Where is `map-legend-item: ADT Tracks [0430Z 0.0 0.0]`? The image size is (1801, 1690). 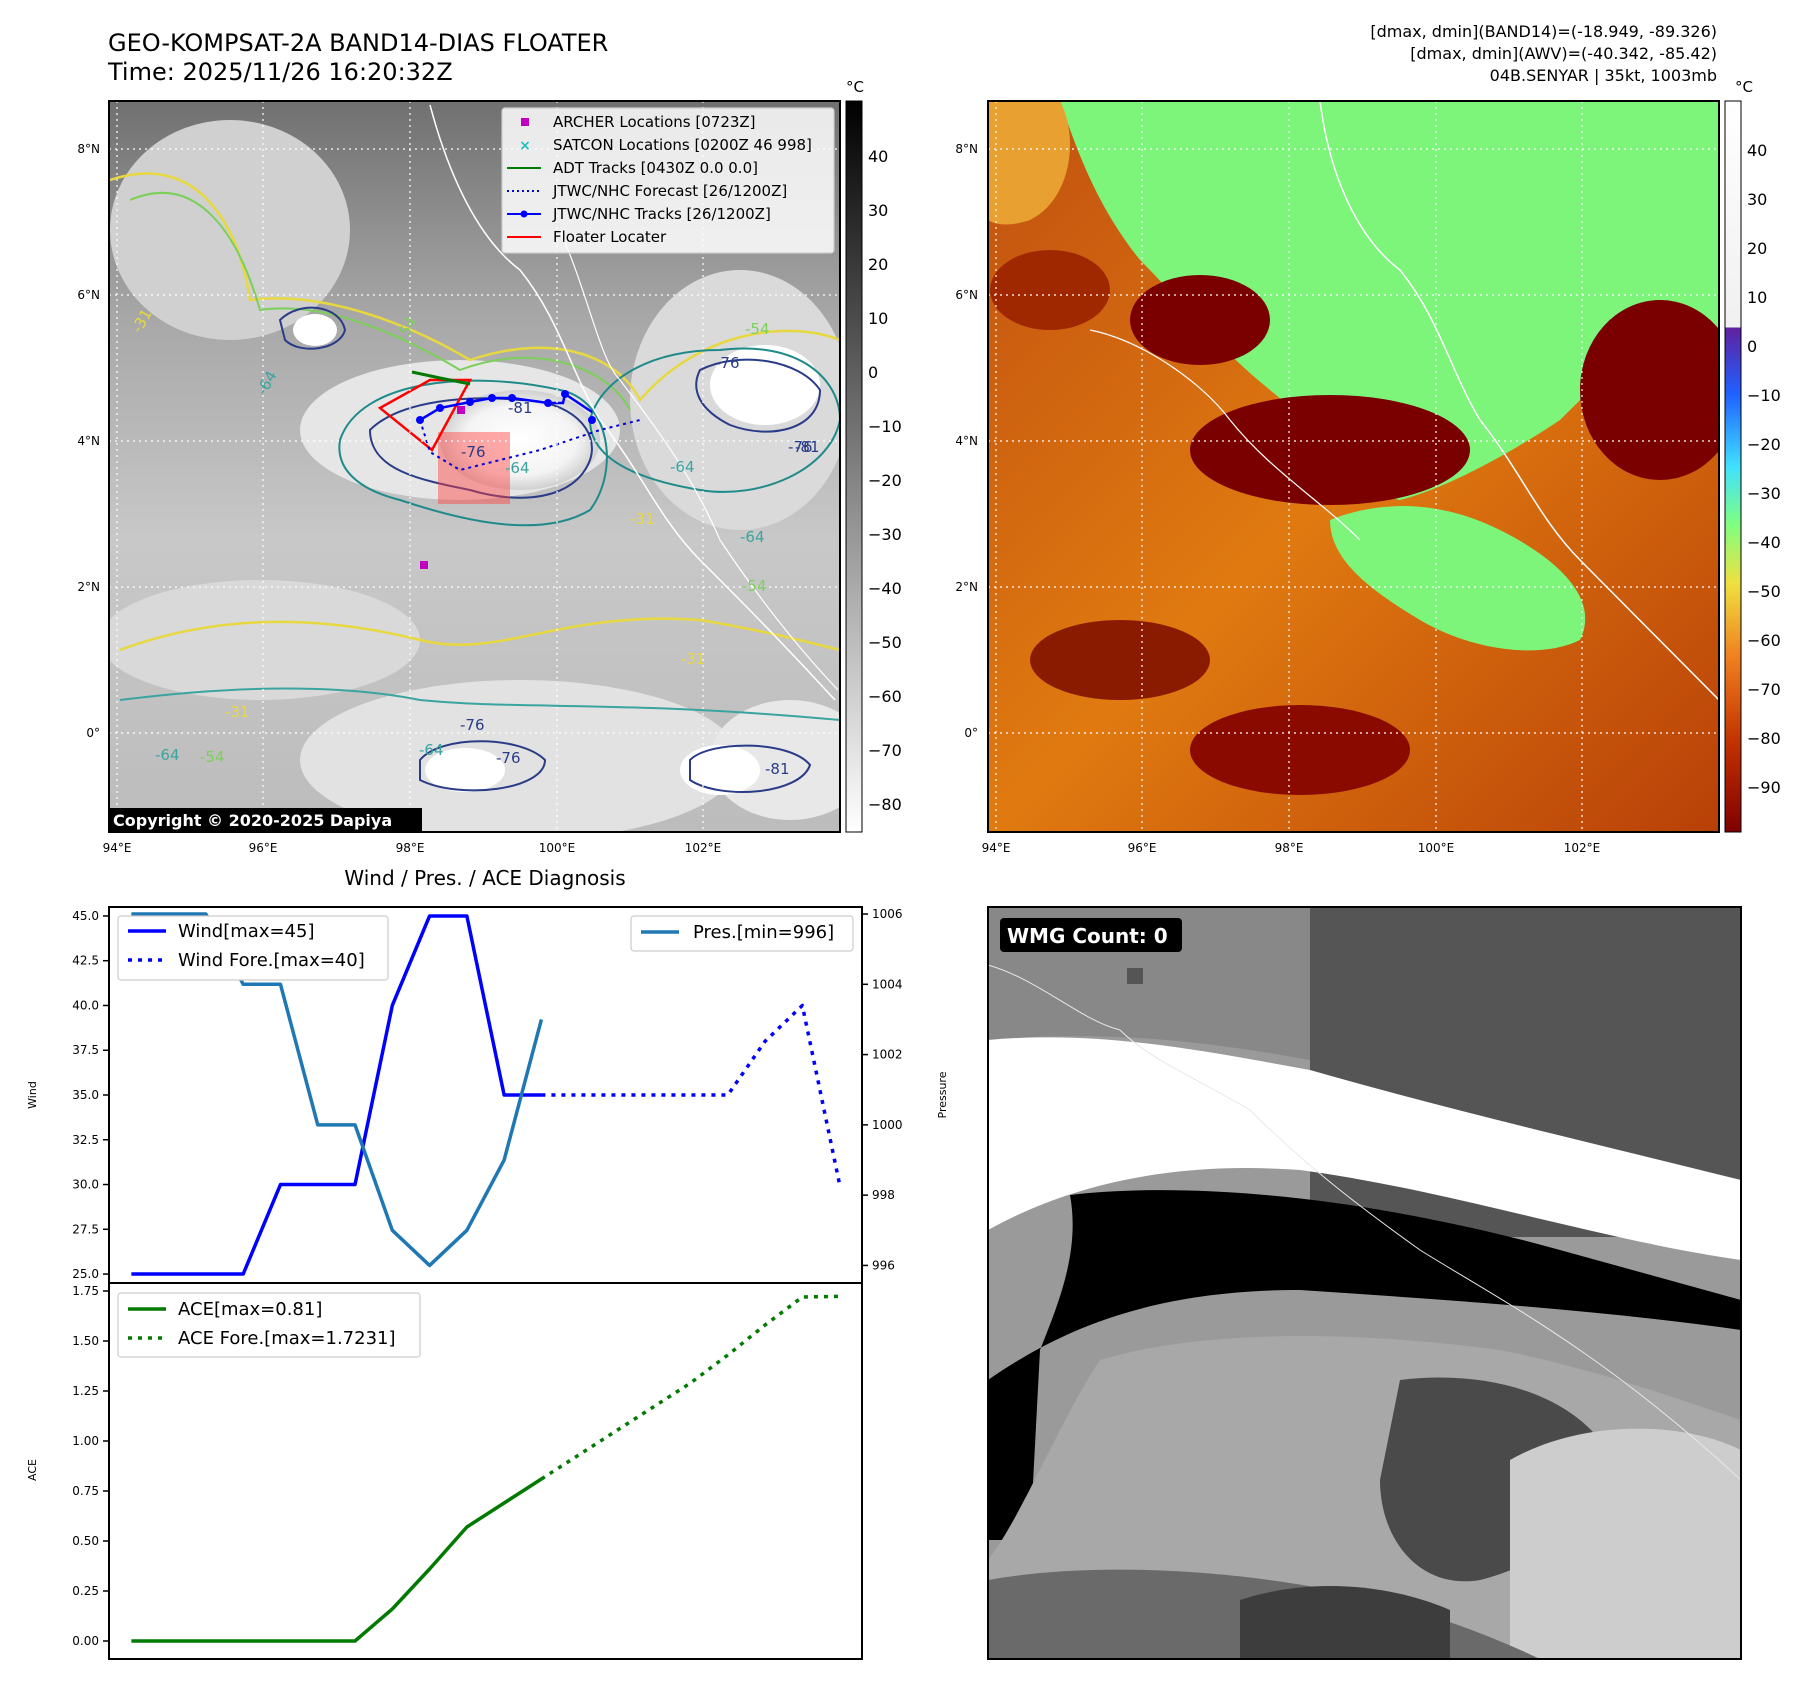
map-legend-item: ADT Tracks [0430Z 0.0 0.0] is located at coordinates (632, 168).